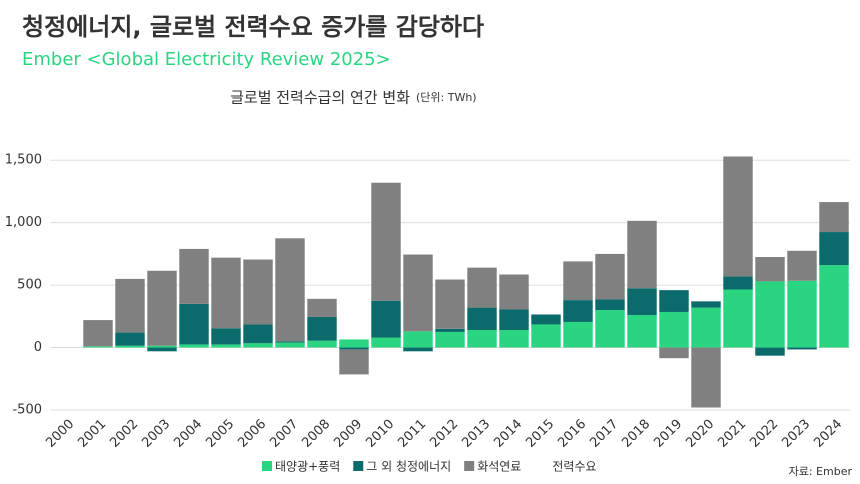 Image resolution: width=860 pixels, height=484 pixels. I want to click on y-tick-label: -500, so click(27, 410).